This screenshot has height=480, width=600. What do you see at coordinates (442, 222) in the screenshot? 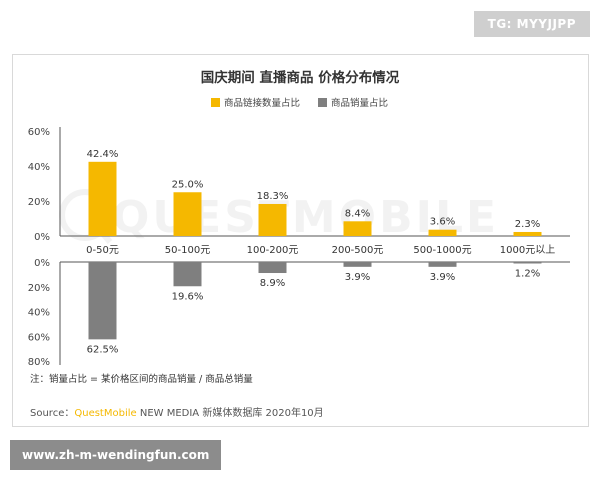
I see `listing-share-label: 3.6%` at bounding box center [442, 222].